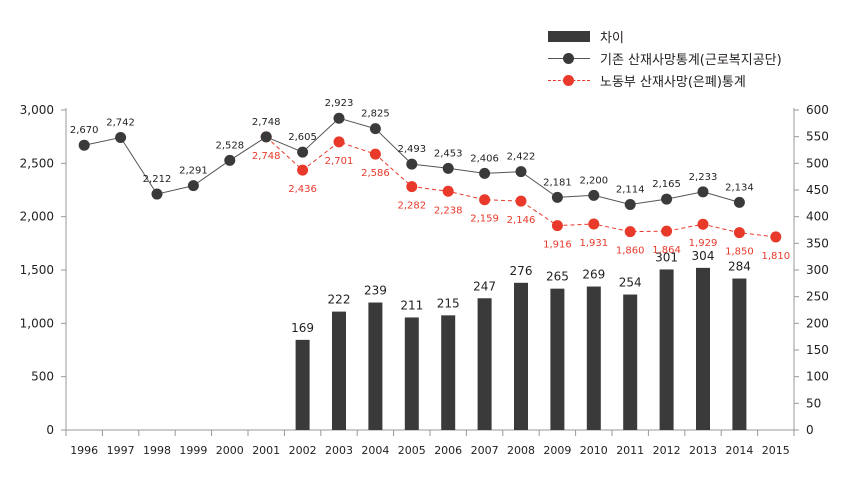  I want to click on bar-data-label: 215, so click(448, 303).